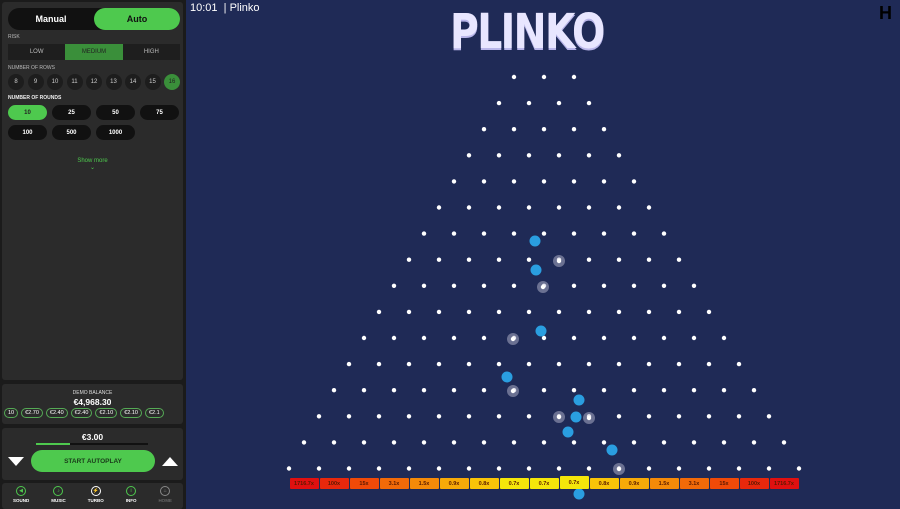 The width and height of the screenshot is (900, 509). I want to click on rows-option: 12, so click(94, 82).